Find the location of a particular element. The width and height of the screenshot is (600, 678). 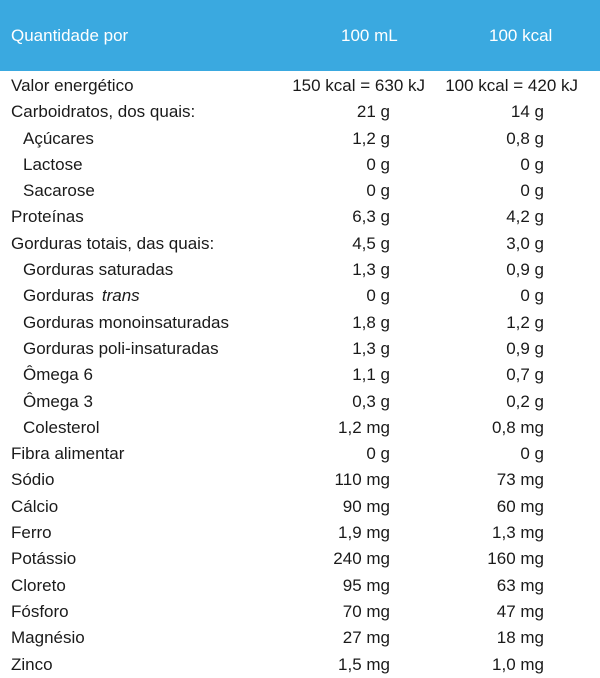

row-label: Gorduras totais, das quais: is located at coordinates (113, 243).